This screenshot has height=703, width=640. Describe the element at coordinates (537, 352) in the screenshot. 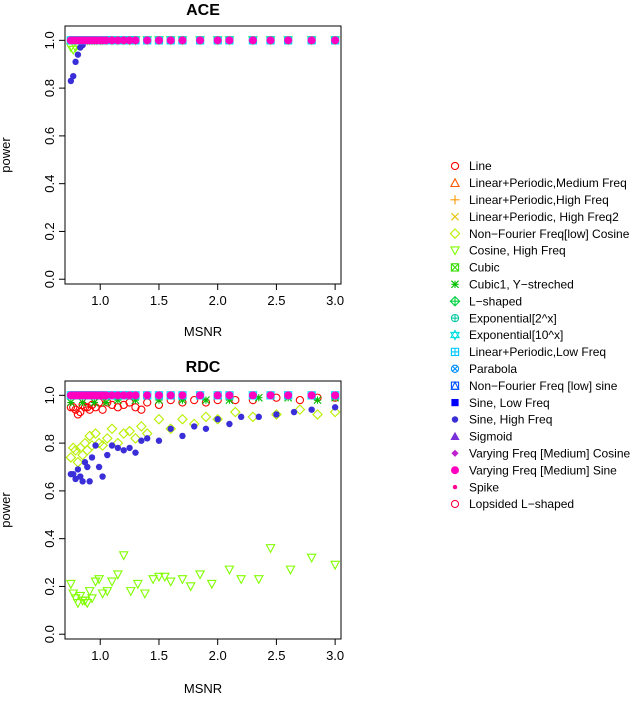

I see `legend-label: Linear+Periodic,Low Freq` at that location.